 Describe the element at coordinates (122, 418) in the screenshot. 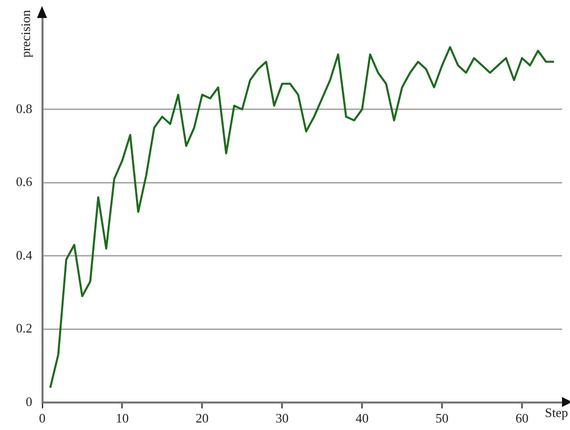

I see `x-tick-label: 10` at that location.